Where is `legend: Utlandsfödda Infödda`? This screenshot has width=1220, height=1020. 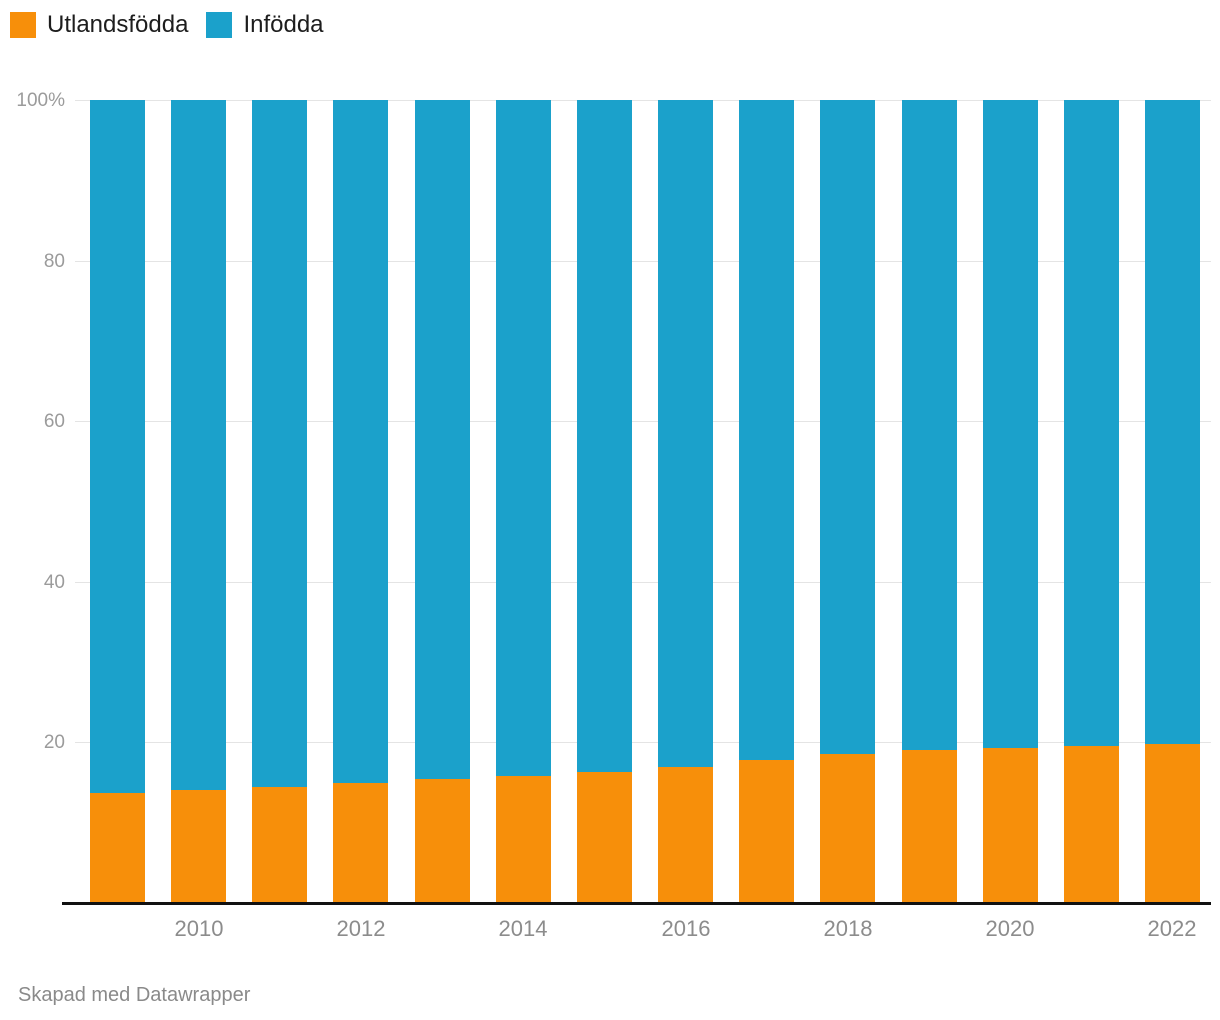
legend: Utlandsfödda Infödda is located at coordinates (176, 25).